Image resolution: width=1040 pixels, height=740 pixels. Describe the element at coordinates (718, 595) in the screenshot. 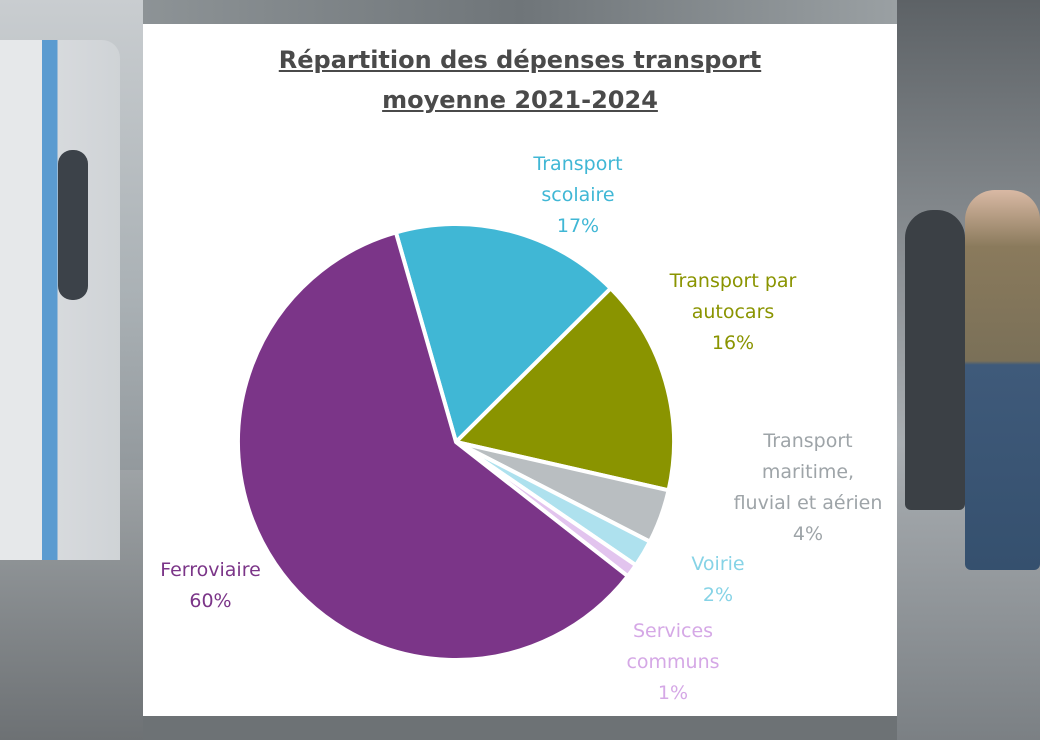

I see `slice-value-label: 2%` at that location.